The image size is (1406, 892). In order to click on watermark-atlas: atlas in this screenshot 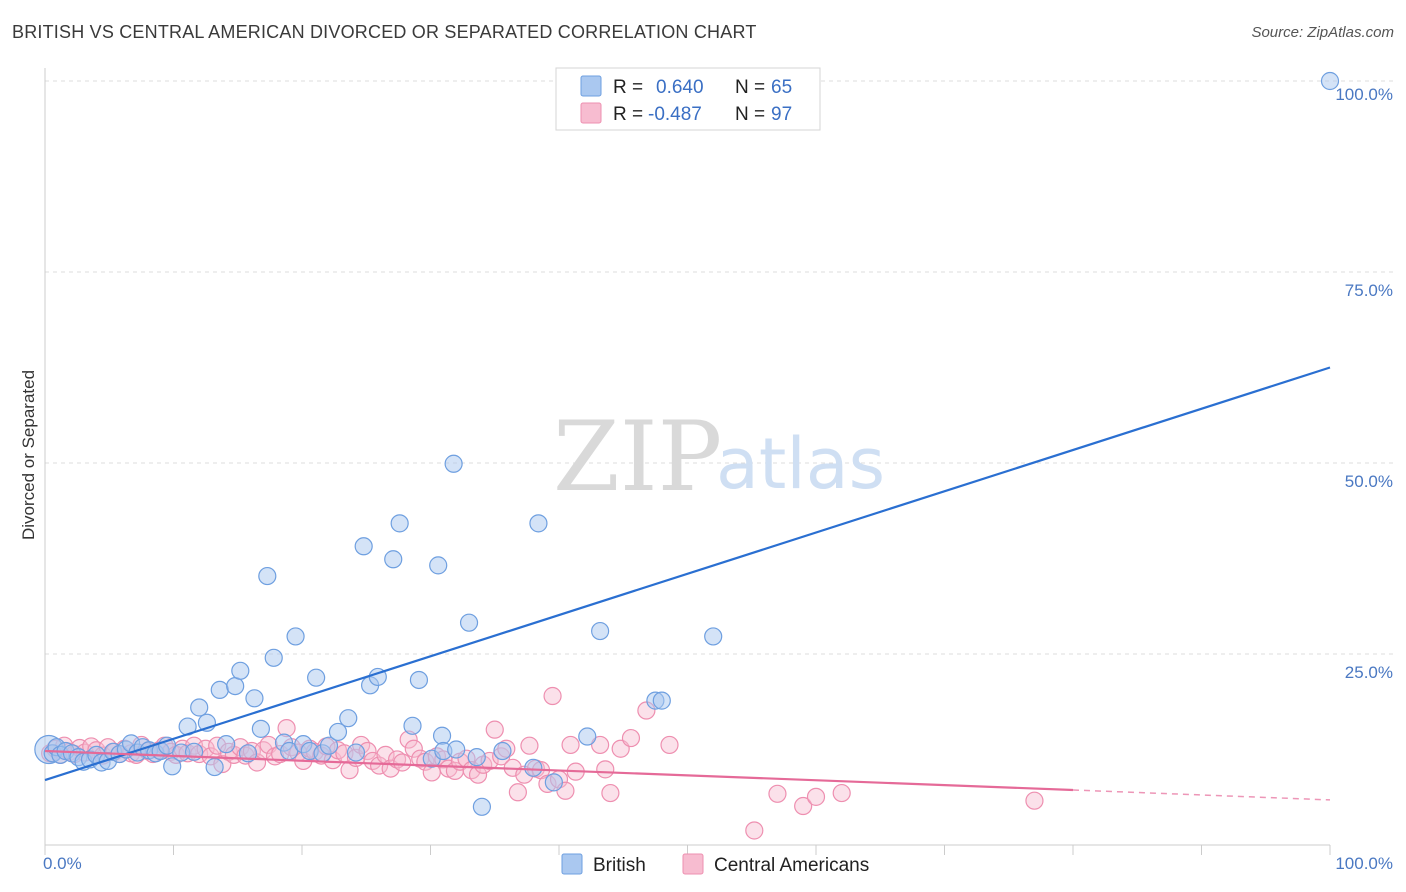, I will do `click(800, 464)`.